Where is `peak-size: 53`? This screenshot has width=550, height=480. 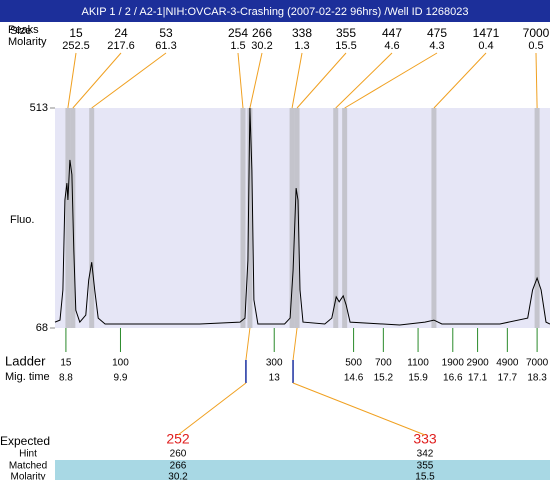 peak-size: 53 is located at coordinates (166, 33).